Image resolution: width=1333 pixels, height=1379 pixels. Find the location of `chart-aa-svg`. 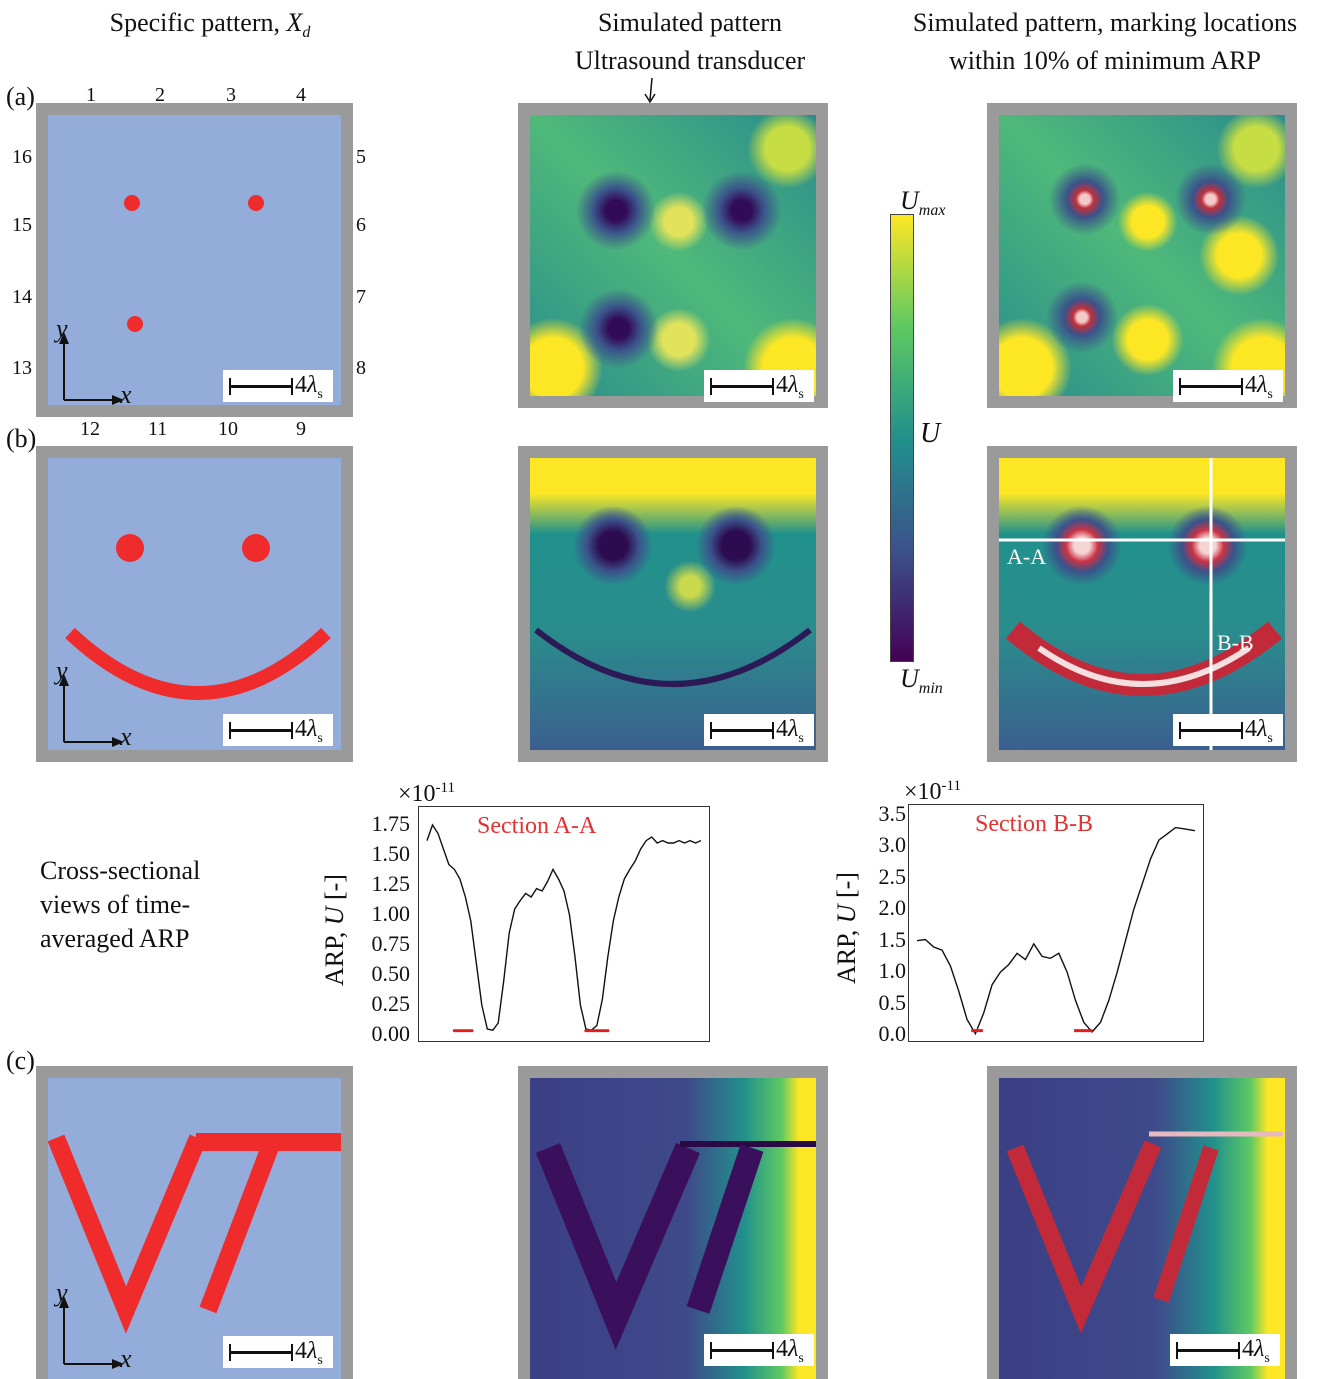

chart-aa-svg is located at coordinates (564, 928).